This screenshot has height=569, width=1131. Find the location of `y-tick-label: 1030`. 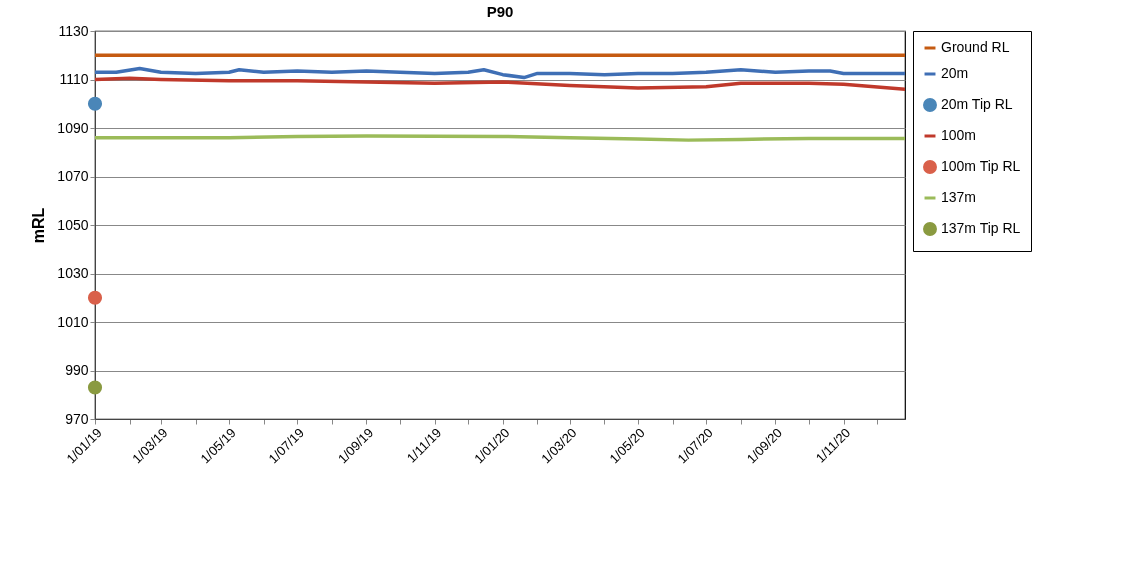

y-tick-label: 1030 is located at coordinates (73, 273).